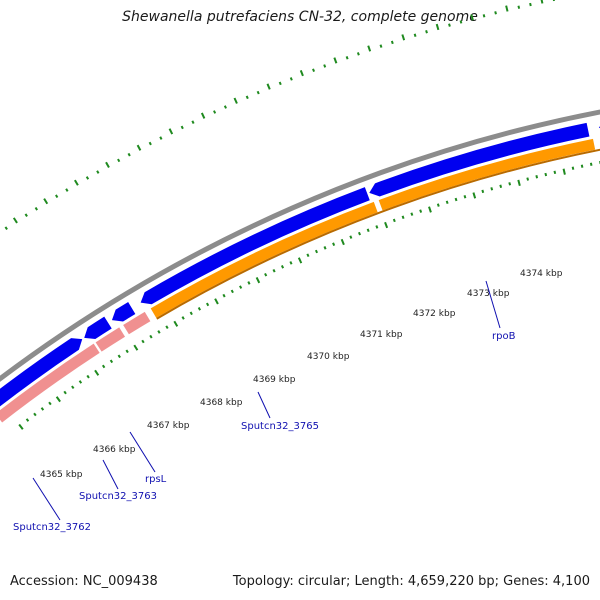  Describe the element at coordinates (274, 380) in the screenshot. I see `scale-tick-label: 4369 kbp` at that location.